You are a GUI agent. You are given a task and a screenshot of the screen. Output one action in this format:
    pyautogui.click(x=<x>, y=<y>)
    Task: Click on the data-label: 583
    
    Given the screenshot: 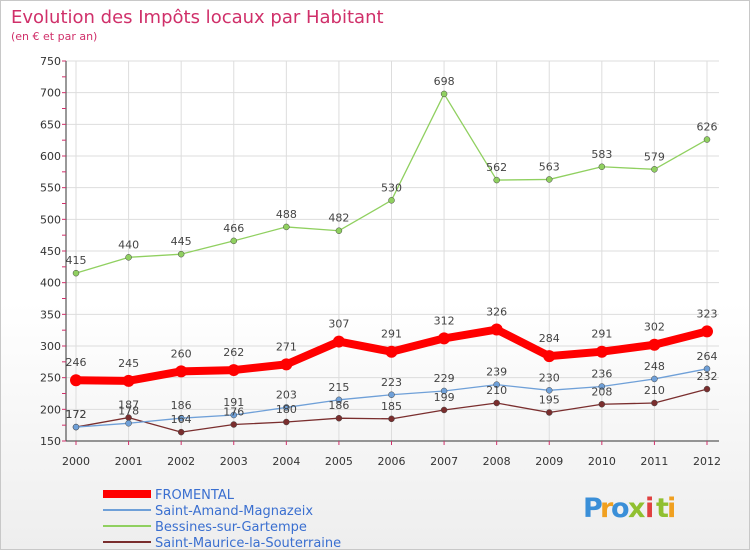 What is the action you would take?
    pyautogui.click(x=601, y=154)
    